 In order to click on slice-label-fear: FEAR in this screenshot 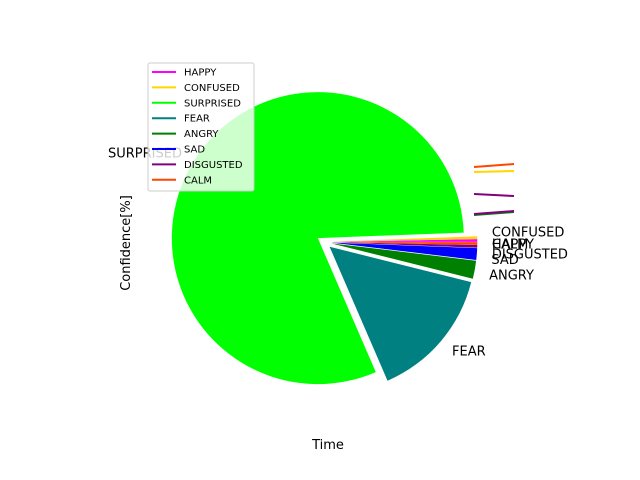, I will do `click(469, 352)`.